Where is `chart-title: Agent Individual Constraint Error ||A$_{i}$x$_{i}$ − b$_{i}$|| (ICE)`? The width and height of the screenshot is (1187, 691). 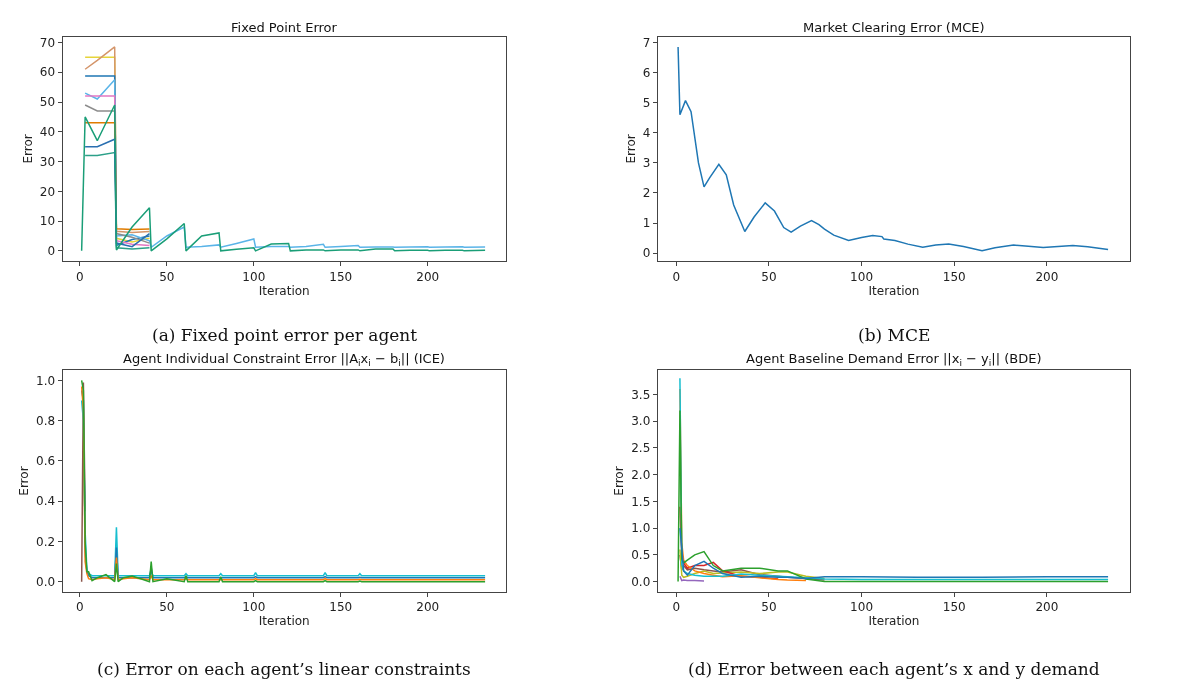 chart-title: Agent Individual Constraint Error ||A$_{i}$x$_{i}$ − b$_{i}$|| (ICE) is located at coordinates (284, 359).